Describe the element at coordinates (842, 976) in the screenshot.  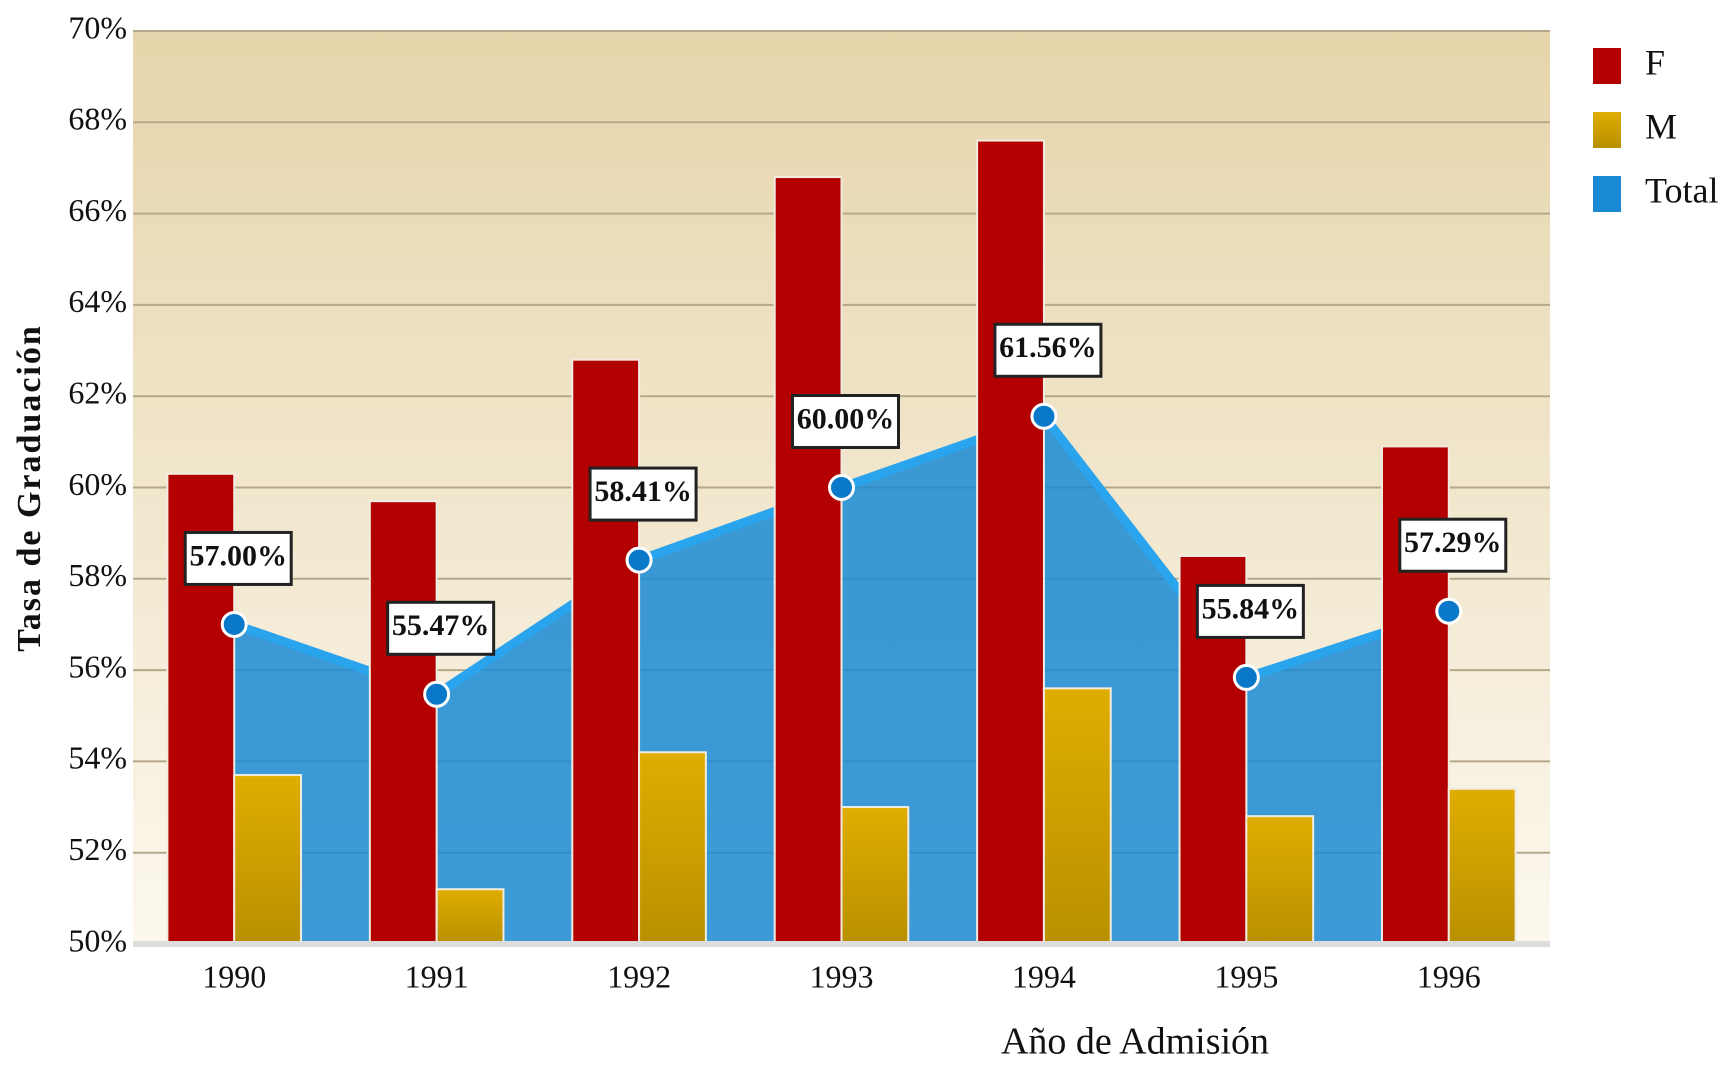
I see `x-tick-label: 1993` at that location.